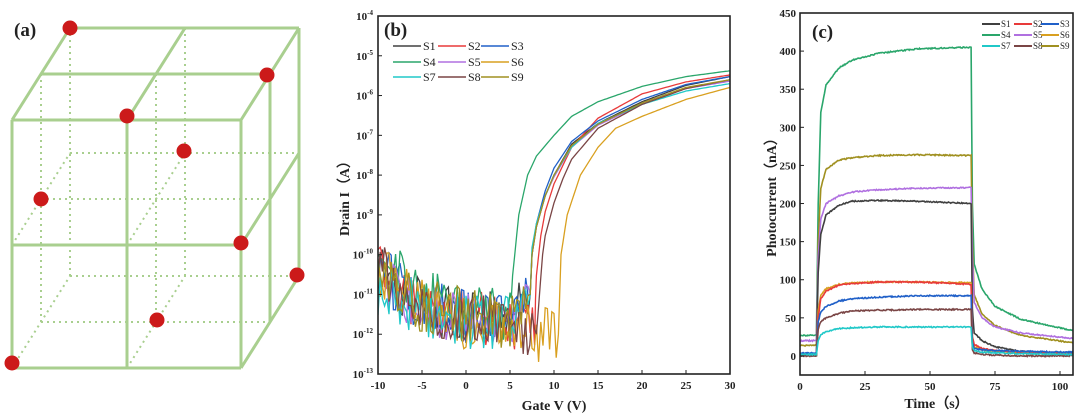  I want to click on y-tick-label: 150, so click(788, 243).